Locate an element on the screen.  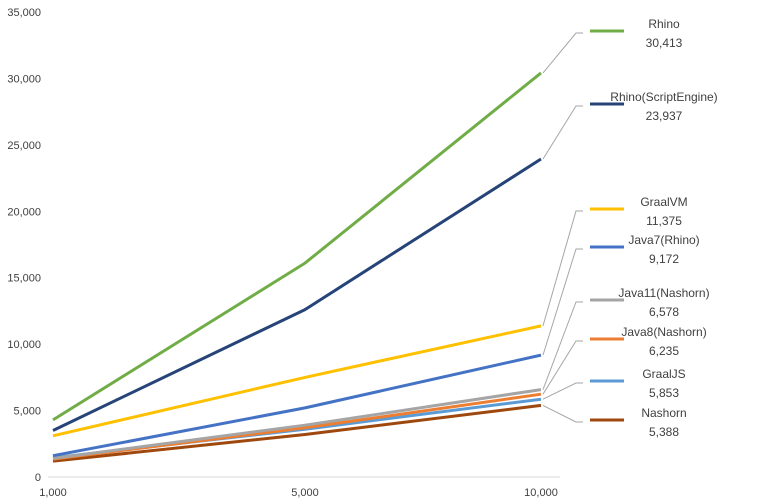
series-value-label: 23,937 is located at coordinates (664, 116).